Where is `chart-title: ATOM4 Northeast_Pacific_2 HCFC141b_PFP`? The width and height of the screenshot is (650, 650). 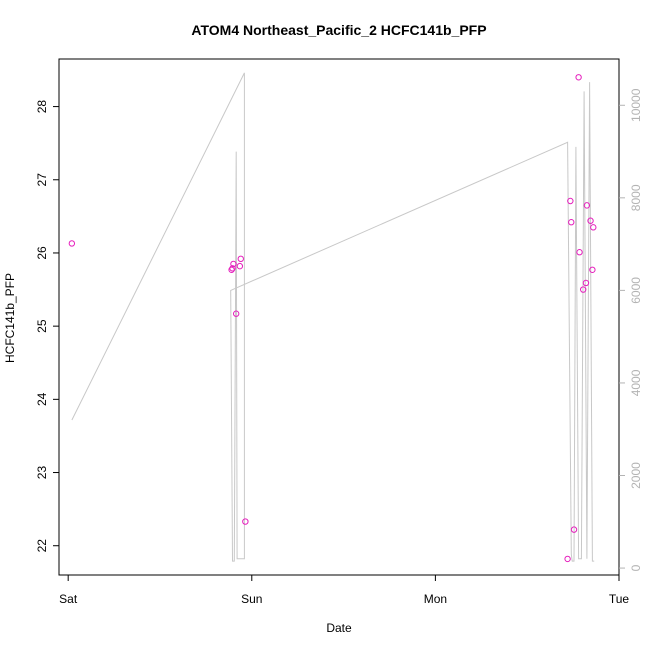
chart-title: ATOM4 Northeast_Pacific_2 HCFC141b_PFP is located at coordinates (338, 30).